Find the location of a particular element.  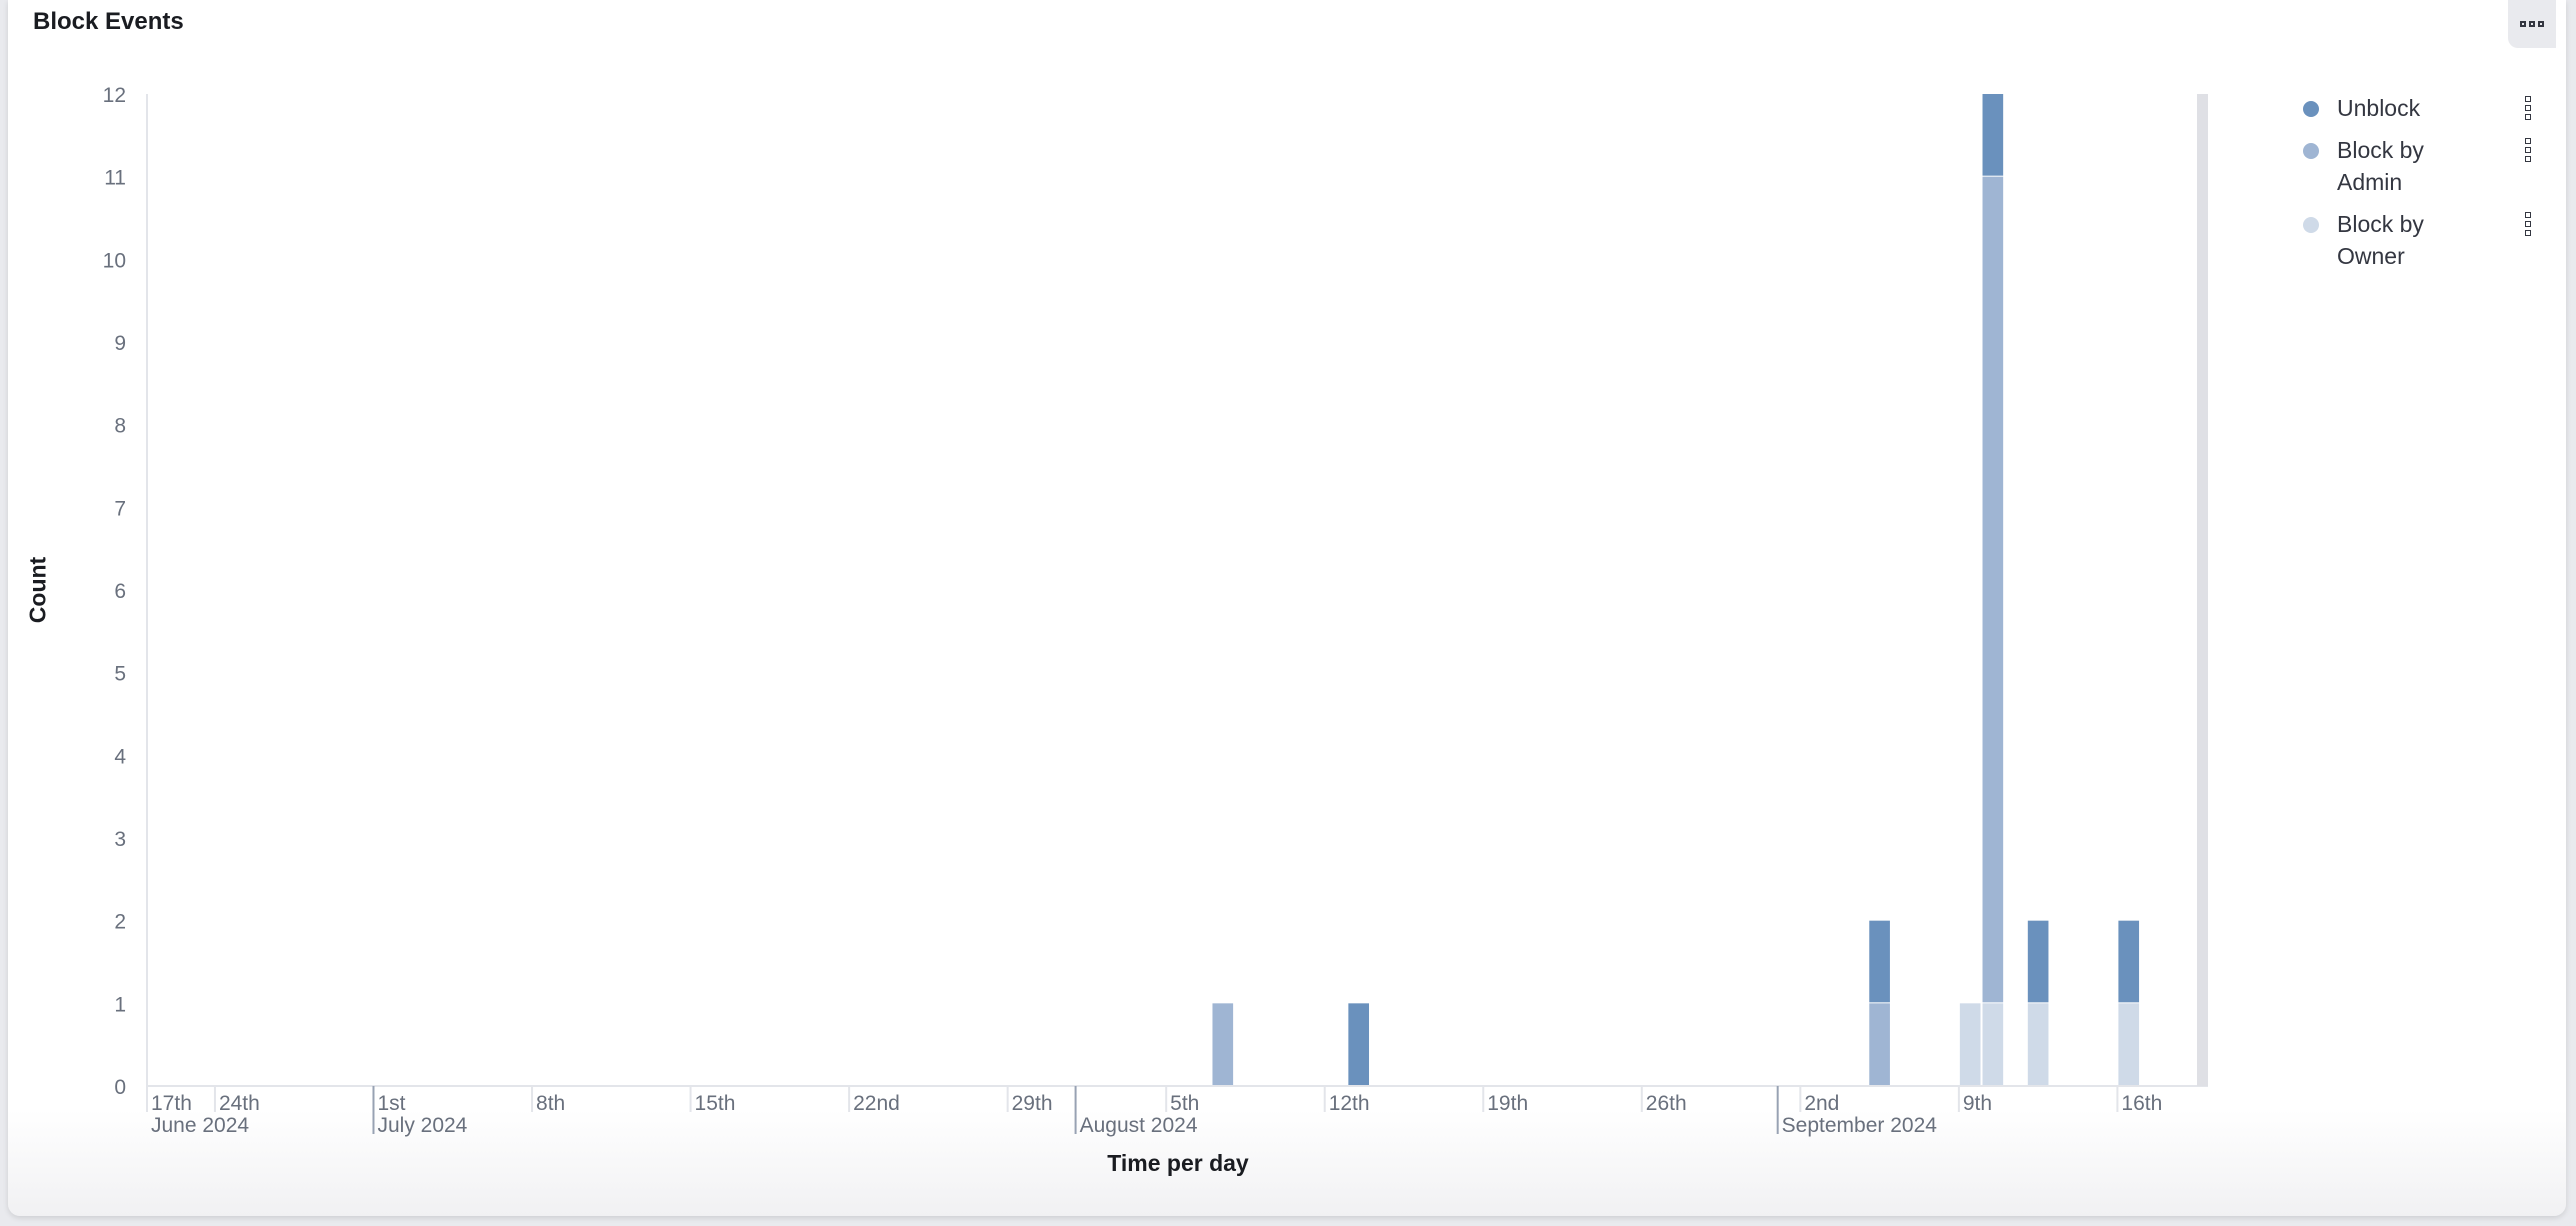

panel-title: Block Events is located at coordinates (108, 21).